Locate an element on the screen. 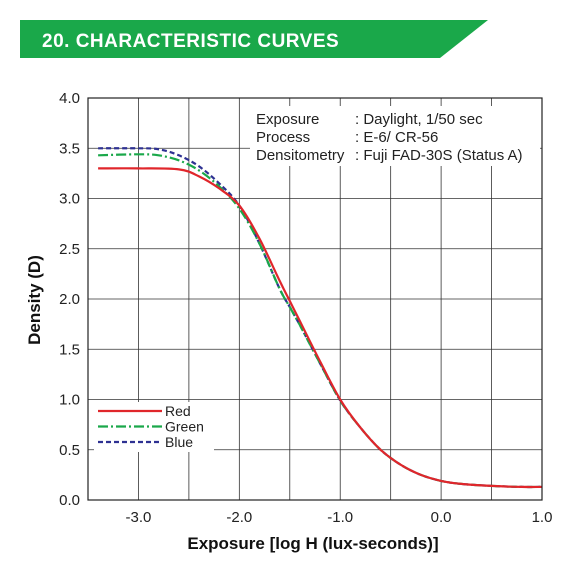 The image size is (570, 569). info-label-densitometry: Densitometry is located at coordinates (300, 155).